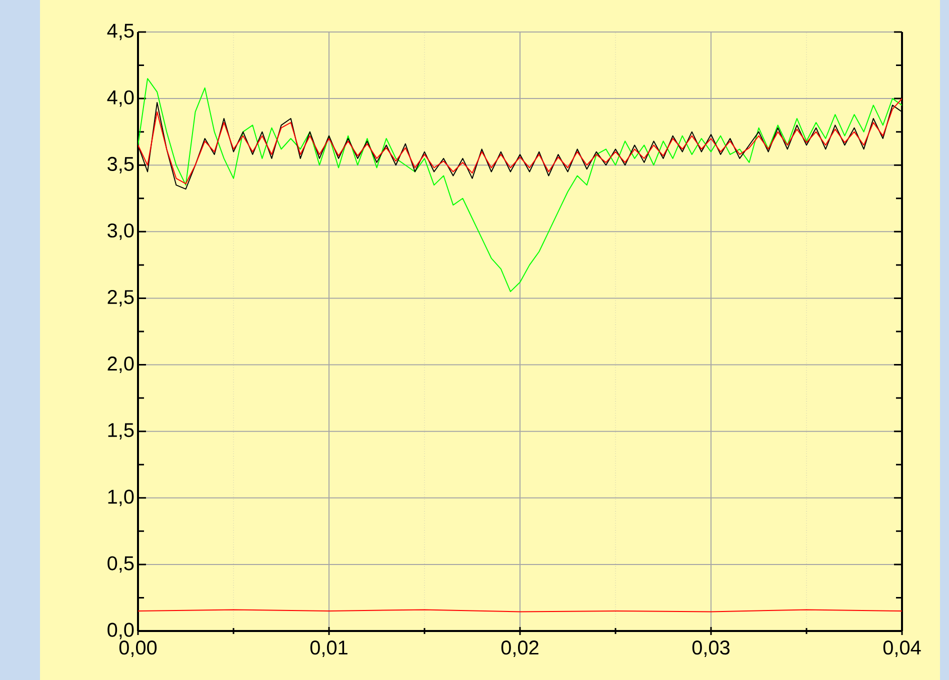  I want to click on x-tick-label: 0,00, so click(138, 648).